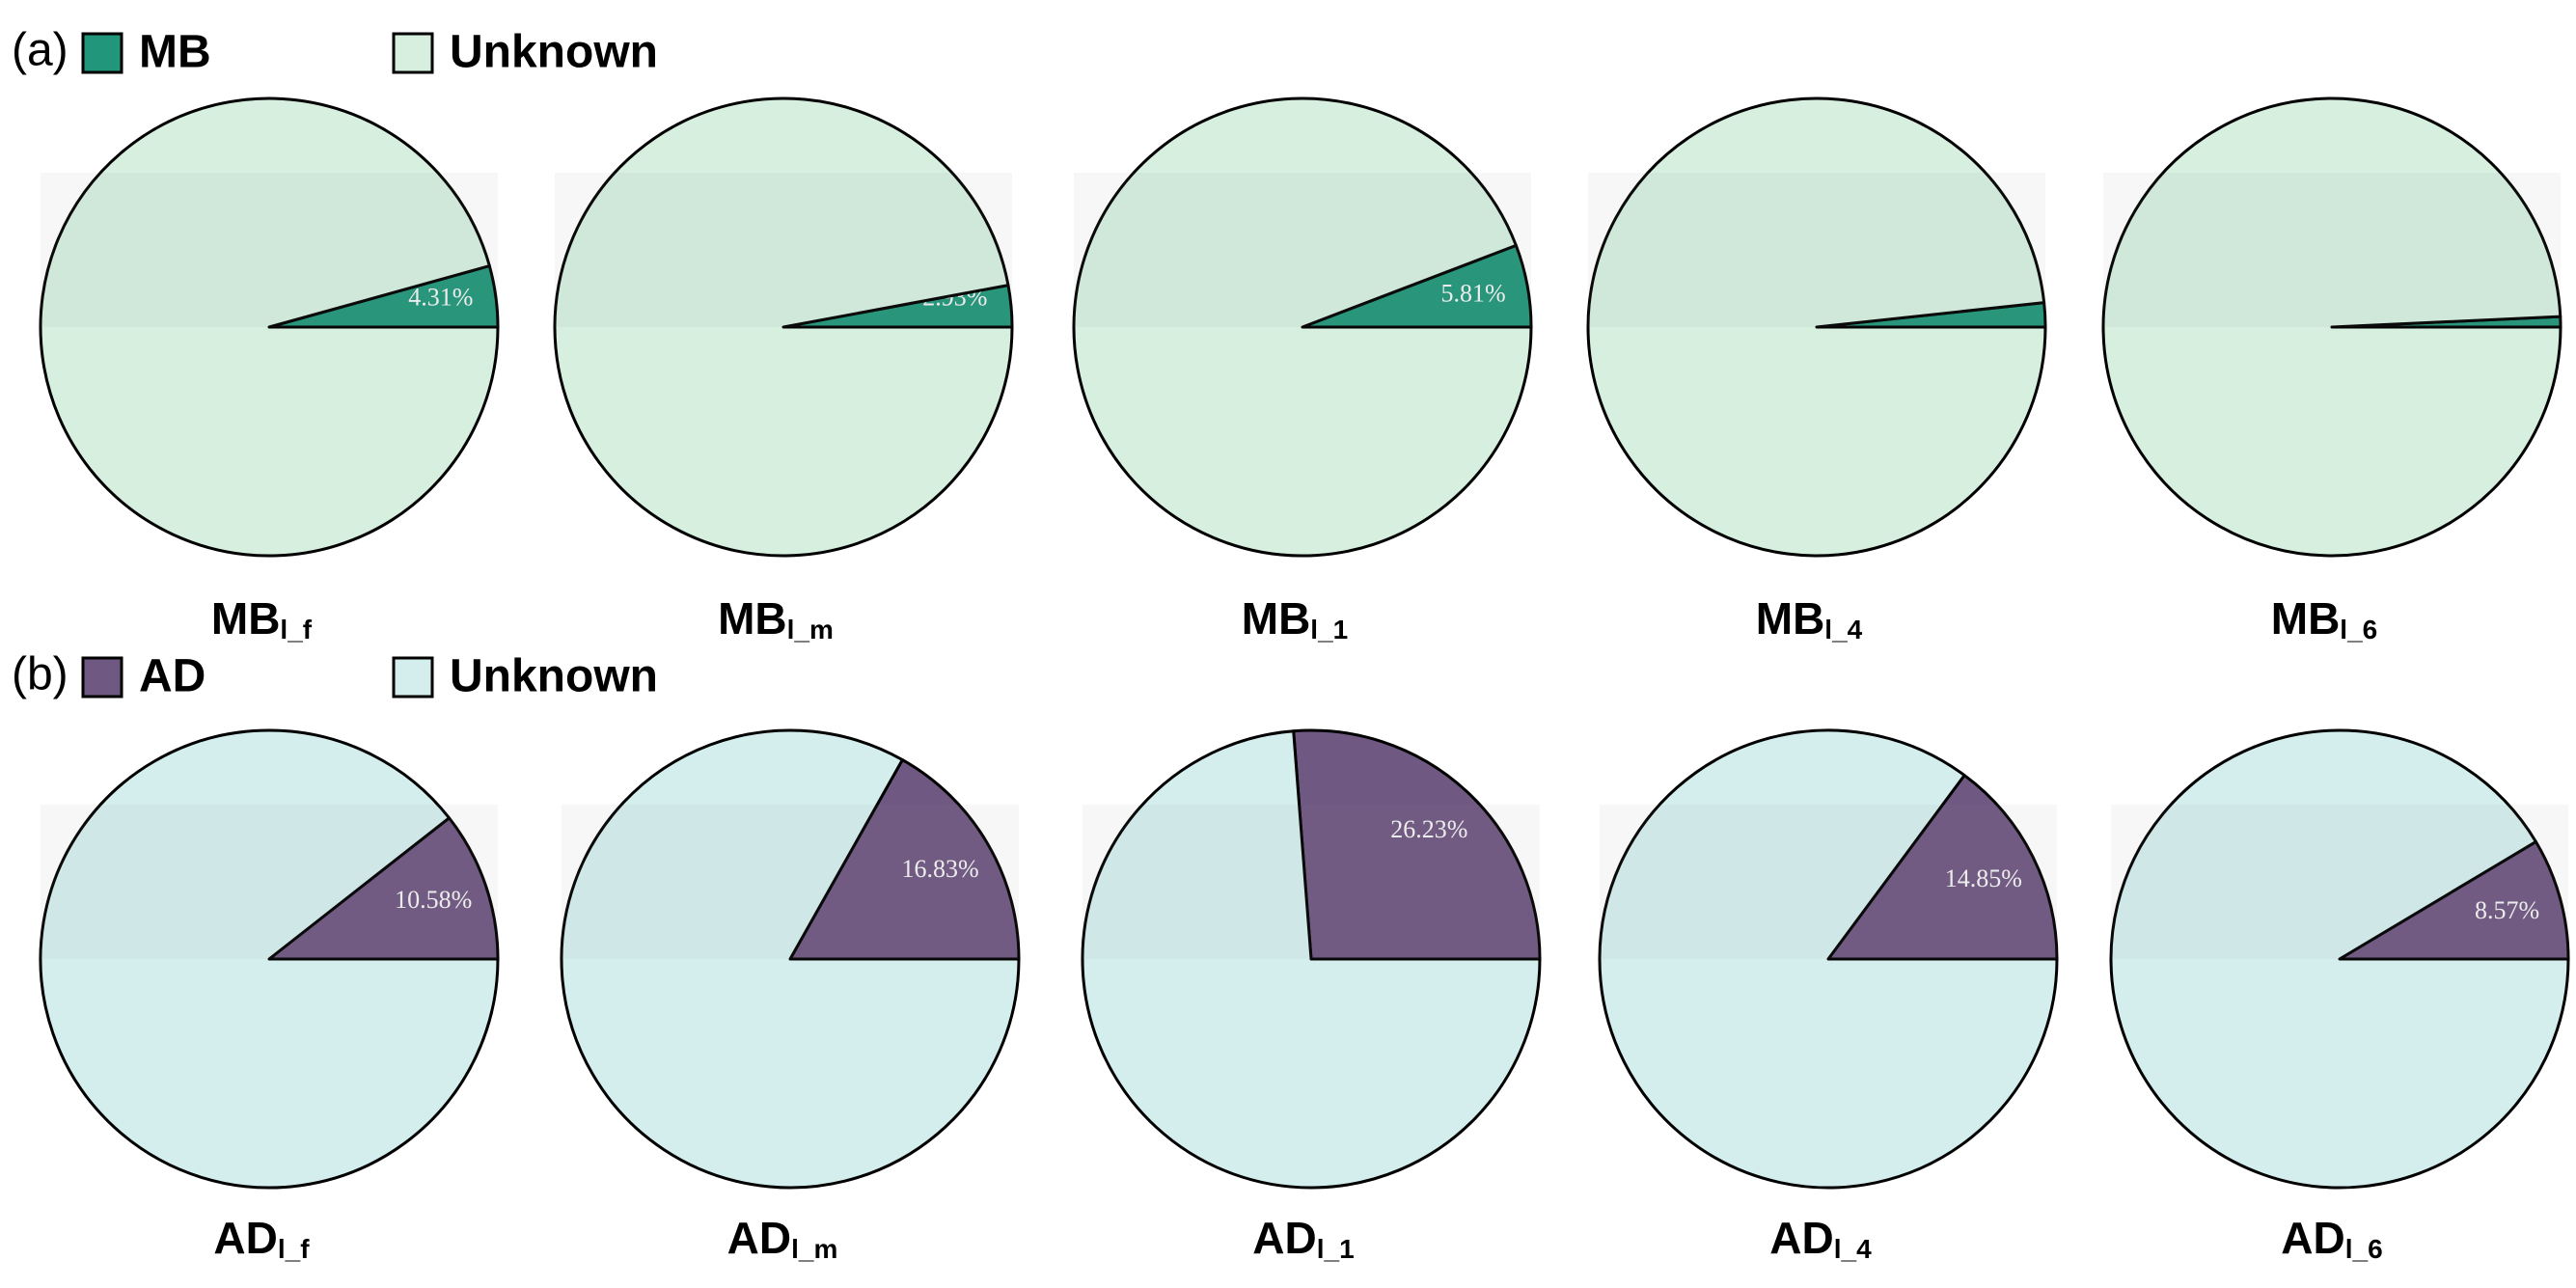  I want to click on pie: 16.83%, so click(791, 959).